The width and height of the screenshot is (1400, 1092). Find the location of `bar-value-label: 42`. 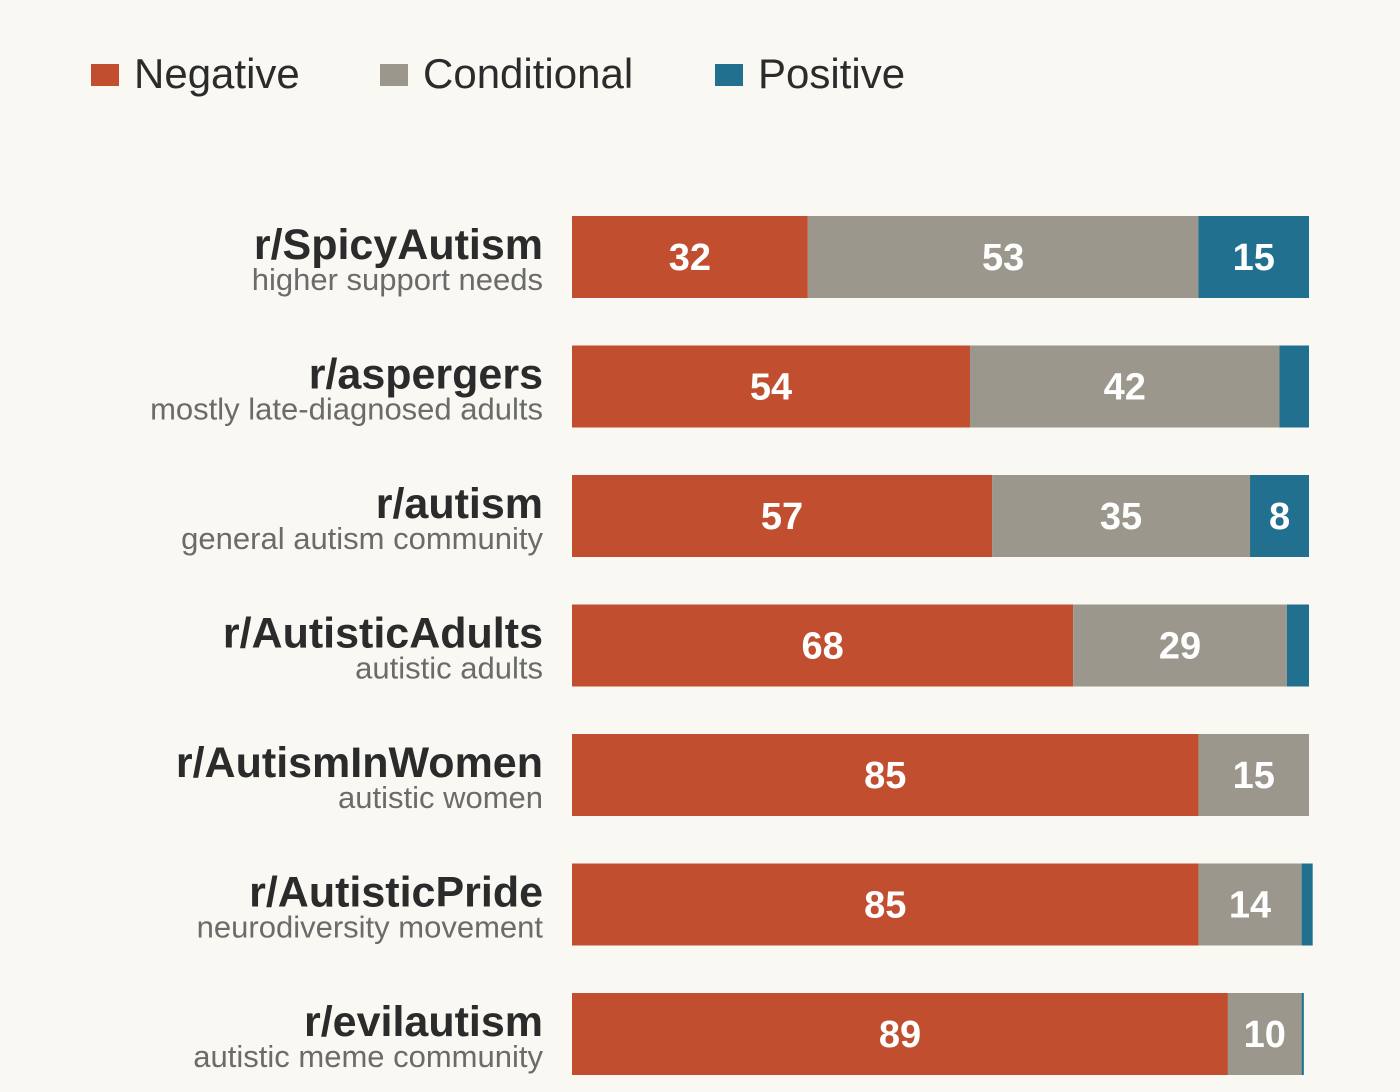

bar-value-label: 42 is located at coordinates (1125, 388).